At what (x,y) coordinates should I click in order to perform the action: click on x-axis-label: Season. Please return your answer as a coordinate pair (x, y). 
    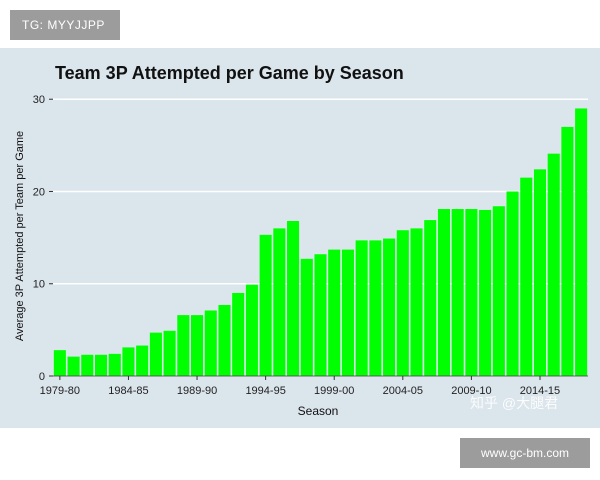
    Looking at the image, I should click on (318, 411).